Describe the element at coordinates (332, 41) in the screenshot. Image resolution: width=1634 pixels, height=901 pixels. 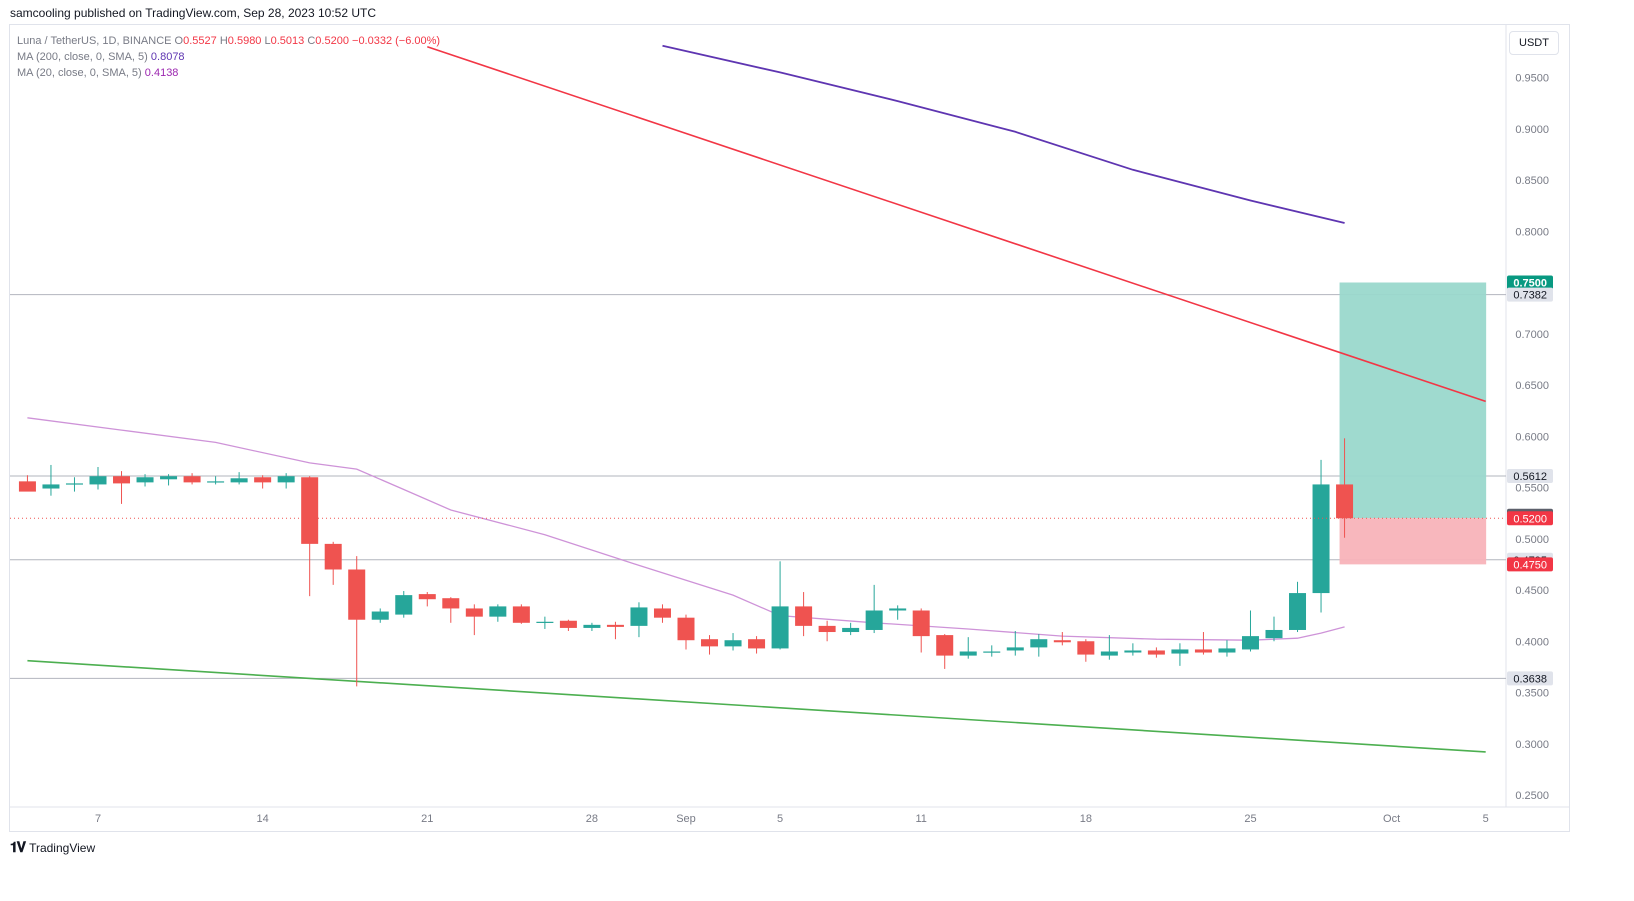
I see `legend-close-value: 0.5200` at that location.